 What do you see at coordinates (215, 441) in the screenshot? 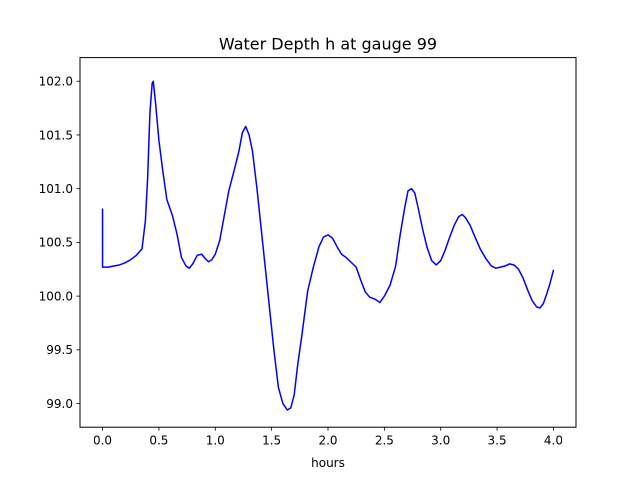
I see `x-tick-label: 1.0` at bounding box center [215, 441].